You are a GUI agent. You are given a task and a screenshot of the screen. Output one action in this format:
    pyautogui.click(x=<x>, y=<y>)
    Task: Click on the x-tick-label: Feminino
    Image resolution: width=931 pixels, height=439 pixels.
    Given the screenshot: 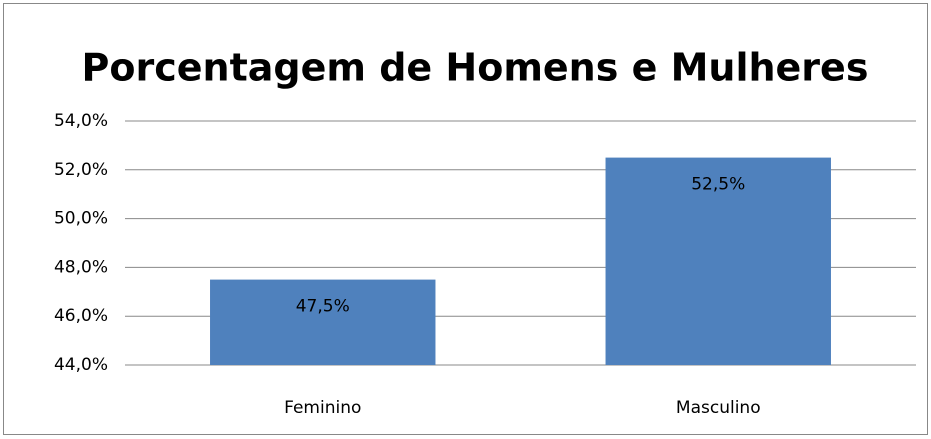 What is the action you would take?
    pyautogui.click(x=322, y=408)
    